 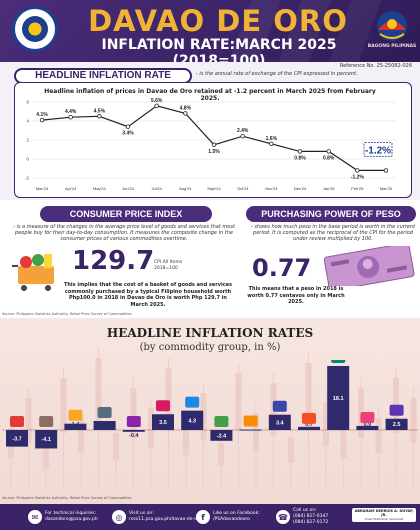 What do you see at coordinates (218, 21) in the screenshot?
I see `page-title: DAVAO DE ORO` at bounding box center [218, 21].